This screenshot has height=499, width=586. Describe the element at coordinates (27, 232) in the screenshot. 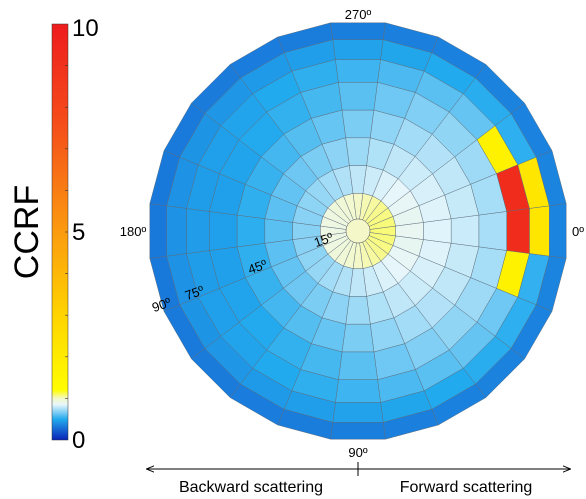

I see `colorbar-label: CCRF` at that location.